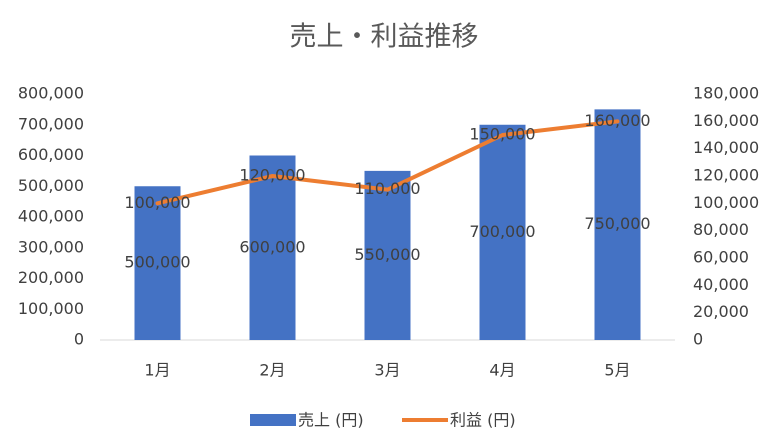 Image resolution: width=768 pixels, height=438 pixels. I want to click on y2-tick-label: 0, so click(698, 339).